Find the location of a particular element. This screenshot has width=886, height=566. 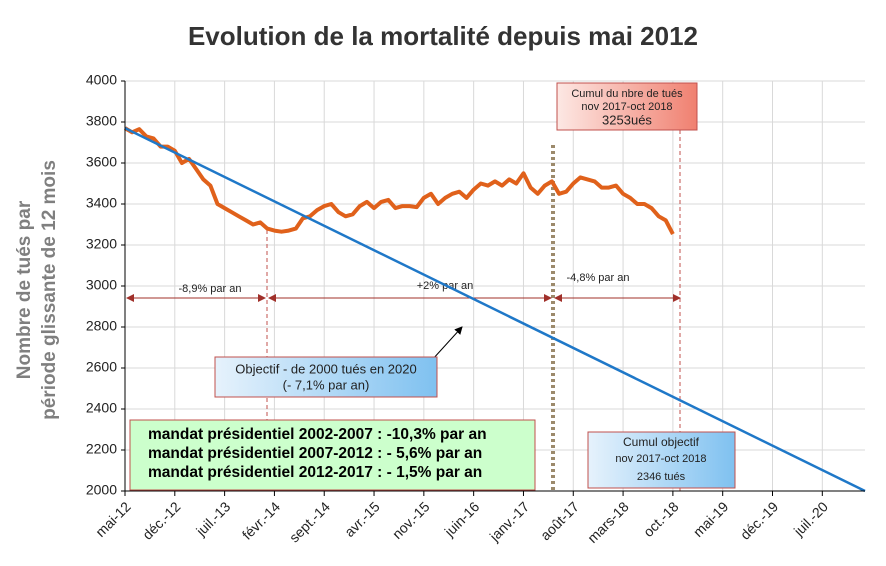

x-tick-label: août-17 is located at coordinates (559, 520).